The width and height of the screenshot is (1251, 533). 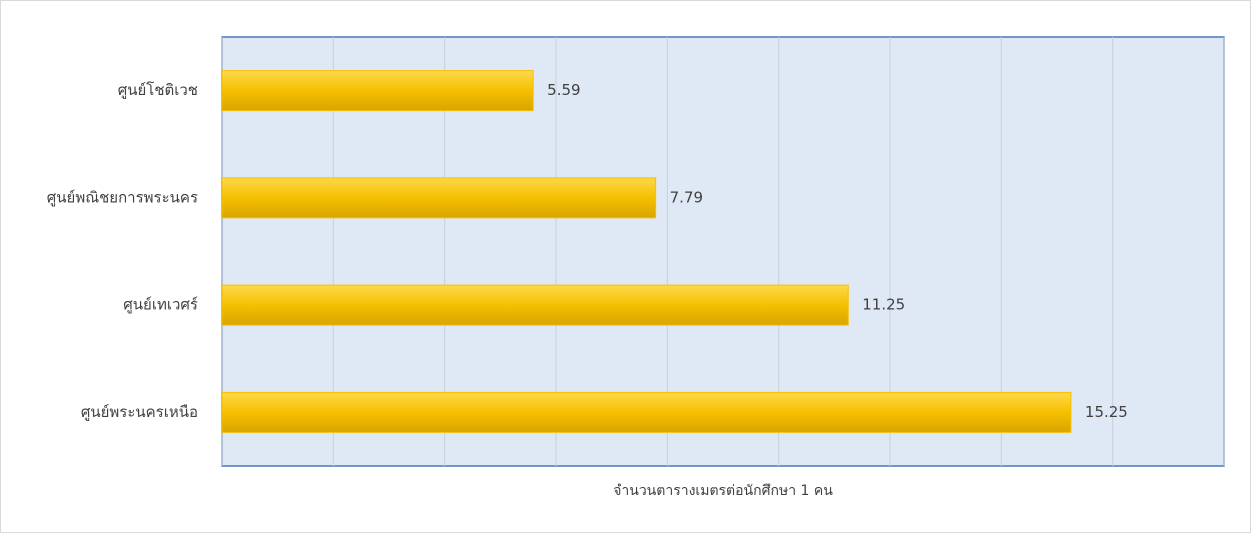 What do you see at coordinates (160, 305) in the screenshot?
I see `y-tick-label: ศูนย์เทเวศร์` at bounding box center [160, 305].